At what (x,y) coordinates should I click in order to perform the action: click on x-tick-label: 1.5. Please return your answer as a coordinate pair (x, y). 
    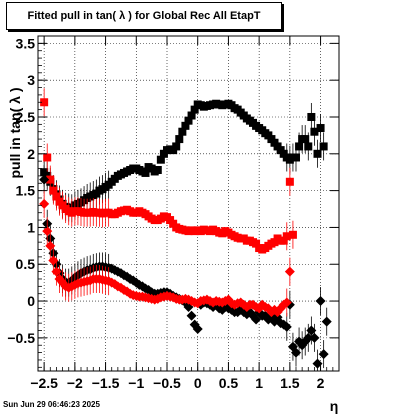
    Looking at the image, I should click on (290, 383).